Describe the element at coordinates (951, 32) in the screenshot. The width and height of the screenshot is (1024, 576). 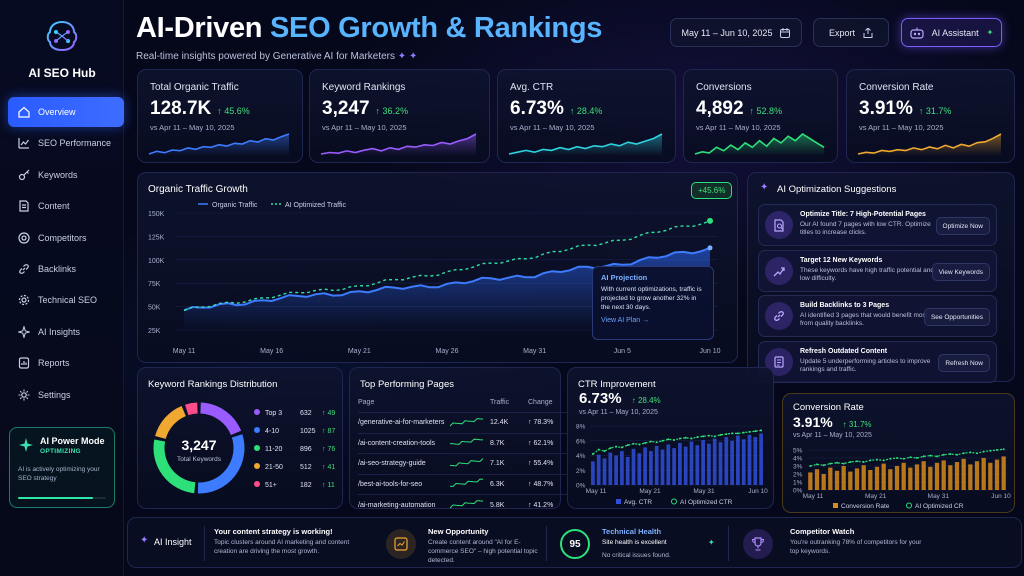
I see `ai-assistant-button: AI Assistant ✦` at that location.